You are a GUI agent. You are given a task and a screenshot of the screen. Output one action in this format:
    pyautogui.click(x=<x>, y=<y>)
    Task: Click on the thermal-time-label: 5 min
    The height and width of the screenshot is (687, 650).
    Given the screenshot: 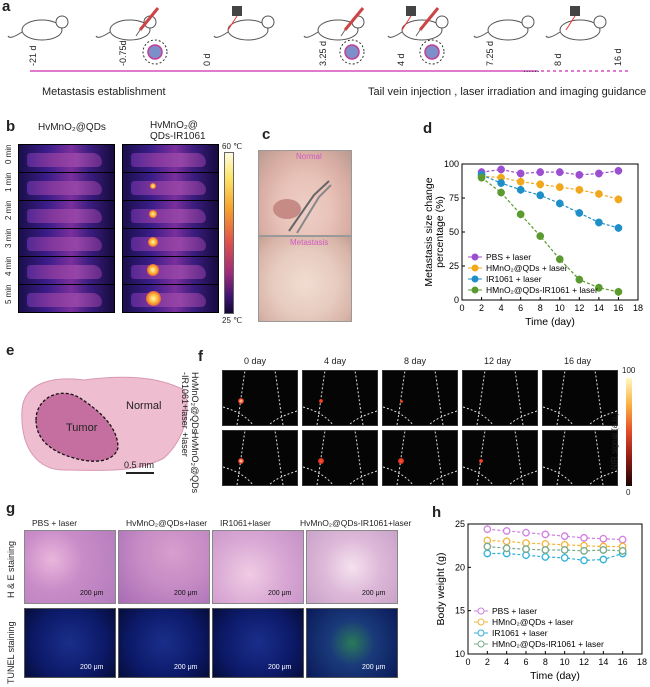 What is the action you would take?
    pyautogui.click(x=8, y=294)
    